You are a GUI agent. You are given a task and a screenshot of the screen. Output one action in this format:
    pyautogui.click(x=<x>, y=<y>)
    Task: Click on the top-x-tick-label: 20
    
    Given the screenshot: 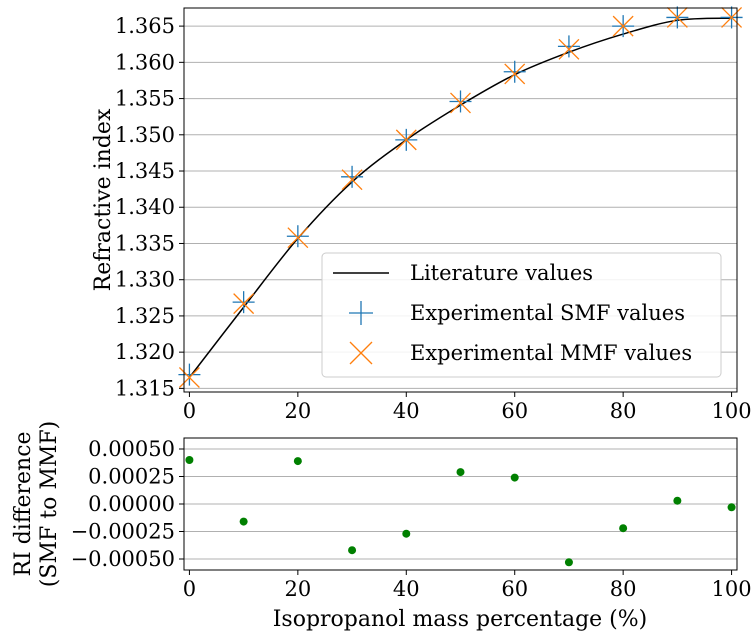 What is the action you would take?
    pyautogui.click(x=297, y=411)
    